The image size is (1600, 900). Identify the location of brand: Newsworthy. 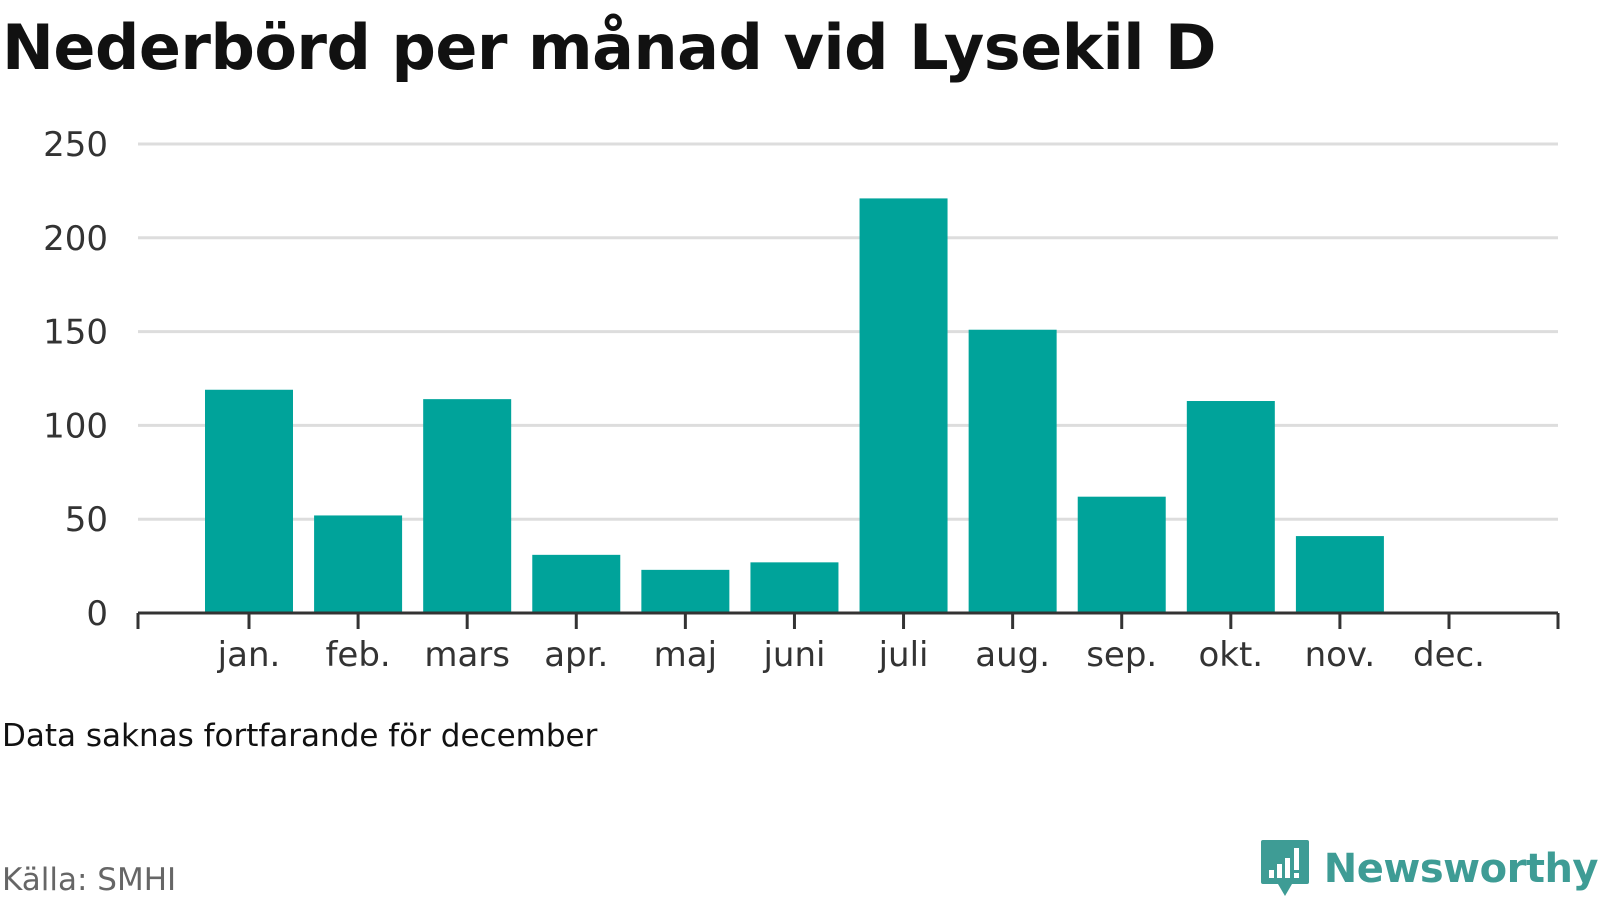
(1429, 869).